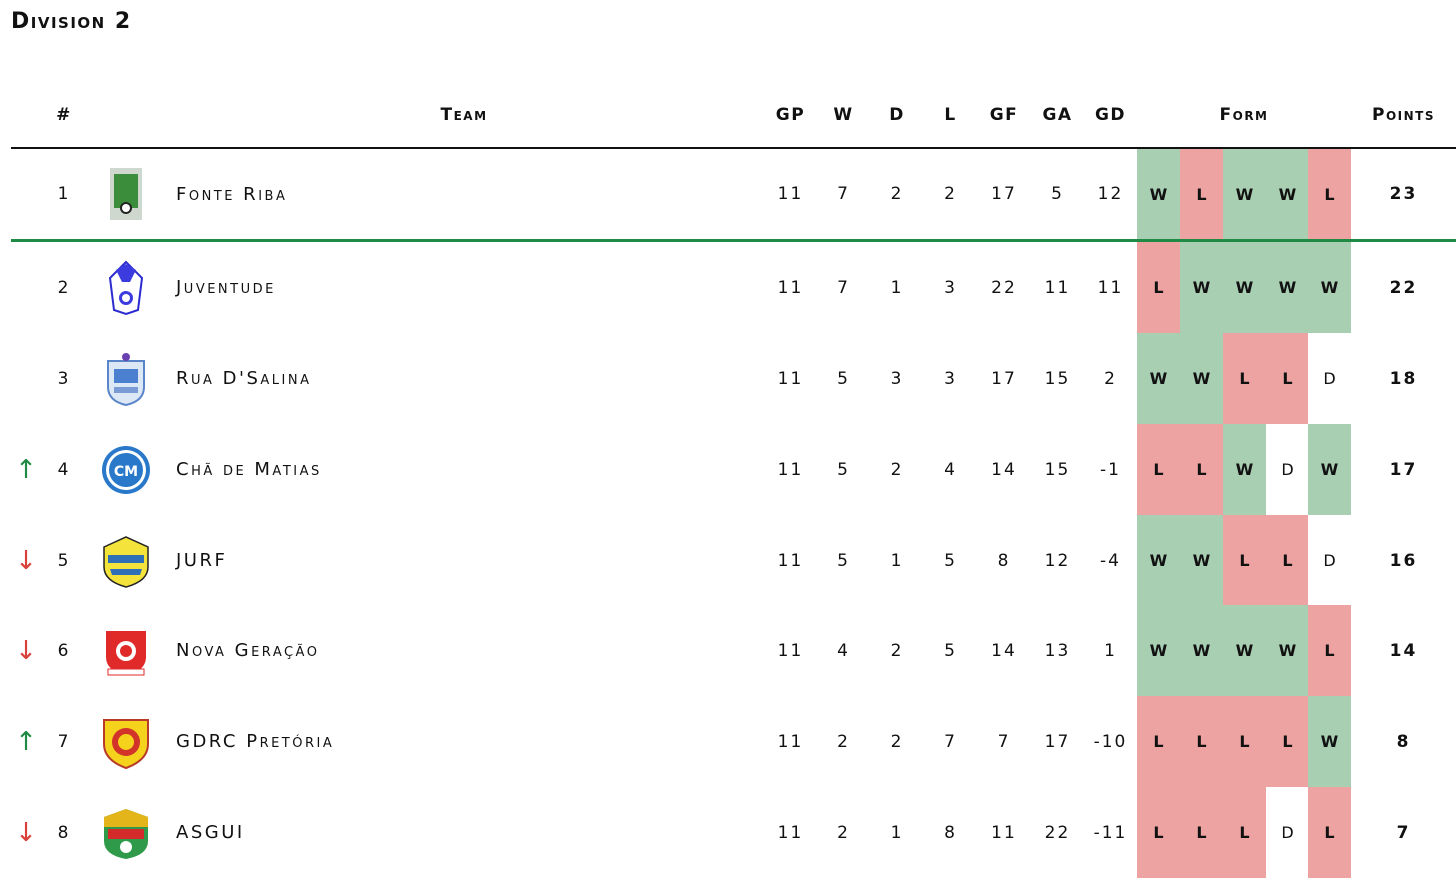  I want to click on points-cell: 7, so click(1403, 832).